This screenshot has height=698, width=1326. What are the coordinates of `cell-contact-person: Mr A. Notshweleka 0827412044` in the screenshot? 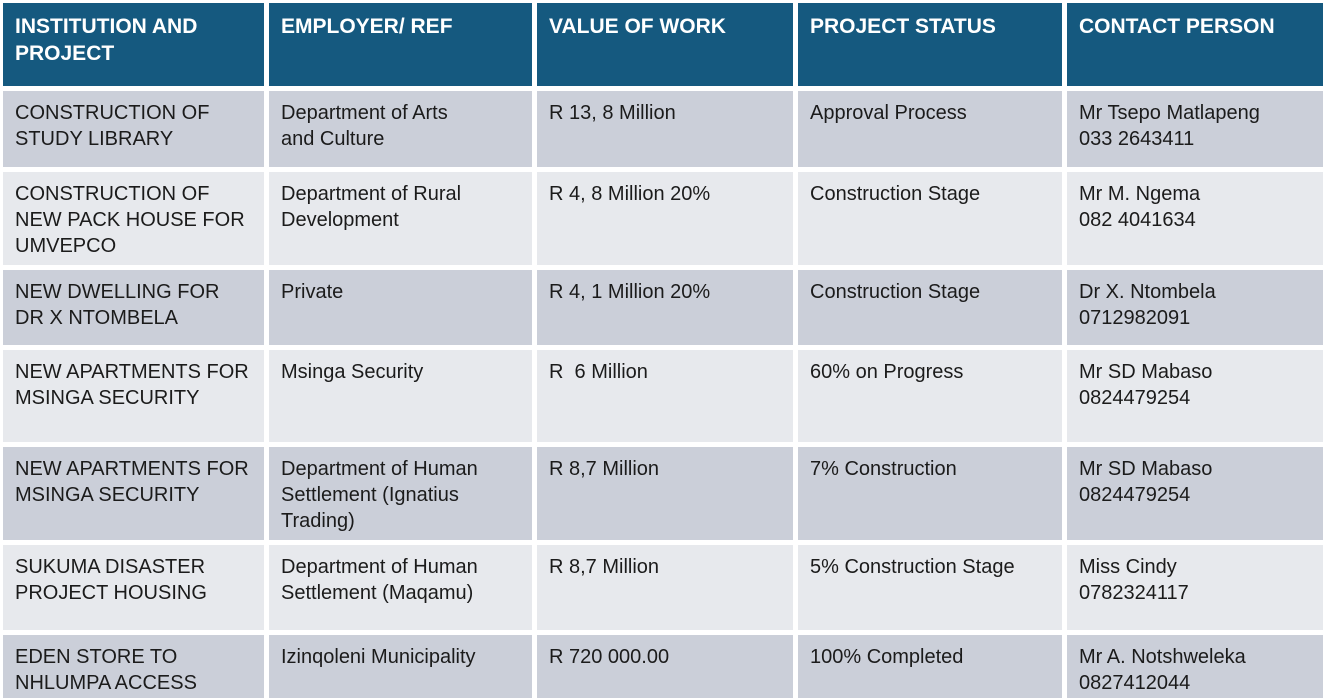 It's located at (1195, 666).